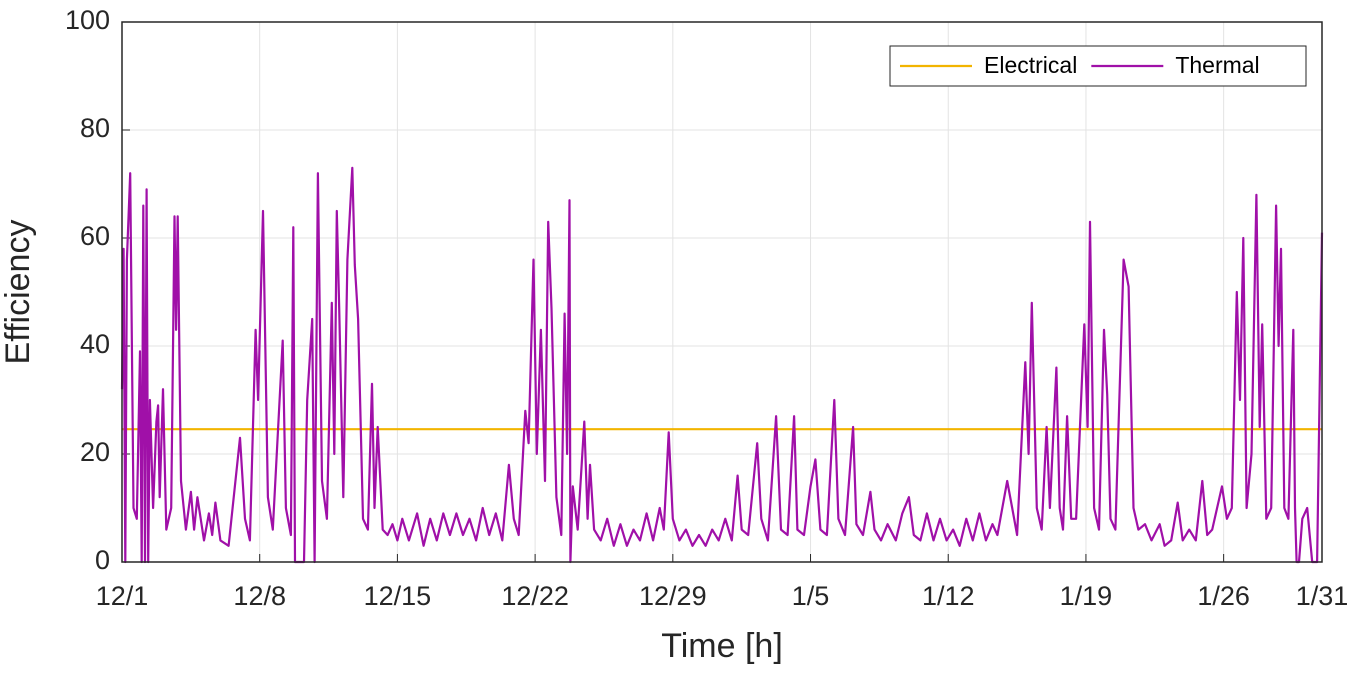  What do you see at coordinates (18, 292) in the screenshot?
I see `y-axis-label: Efficiency` at bounding box center [18, 292].